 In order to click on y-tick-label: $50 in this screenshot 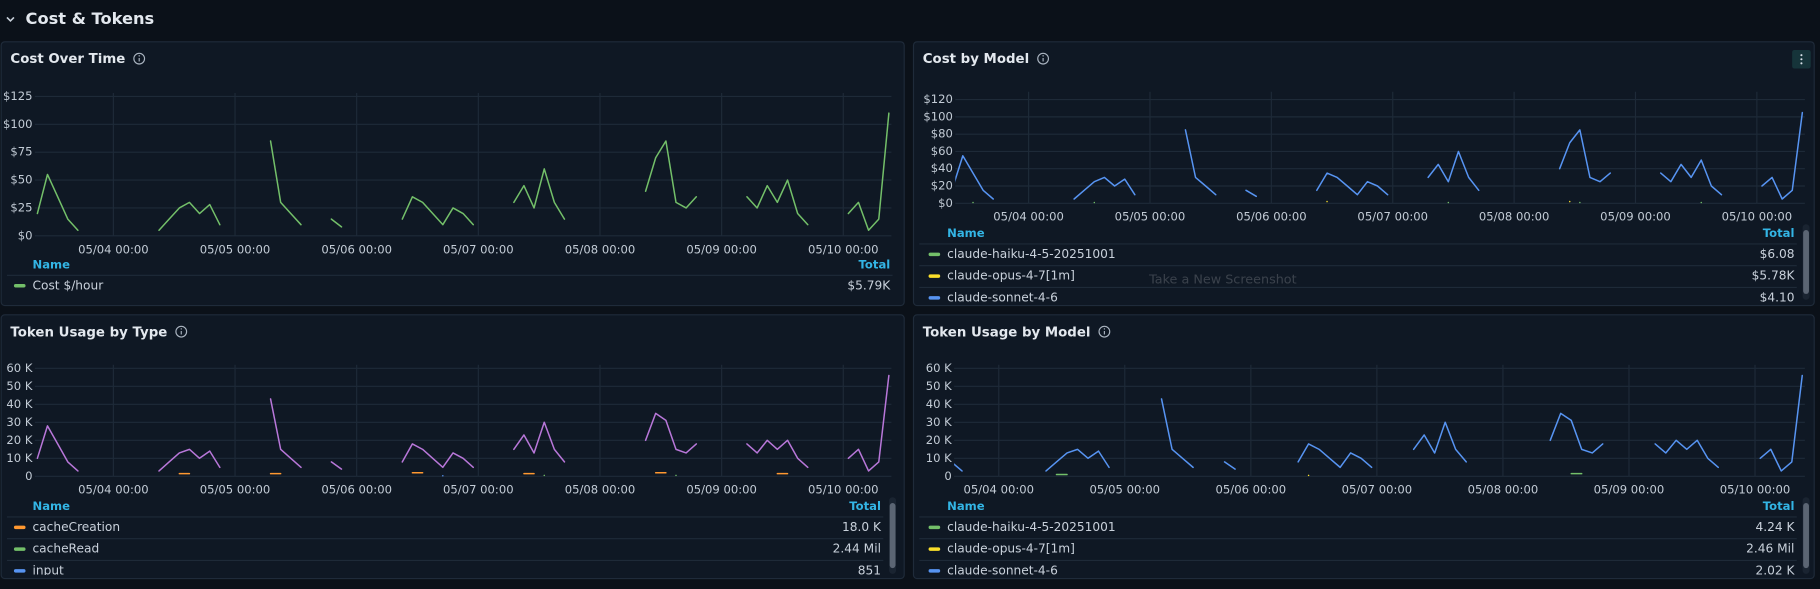, I will do `click(21, 180)`.